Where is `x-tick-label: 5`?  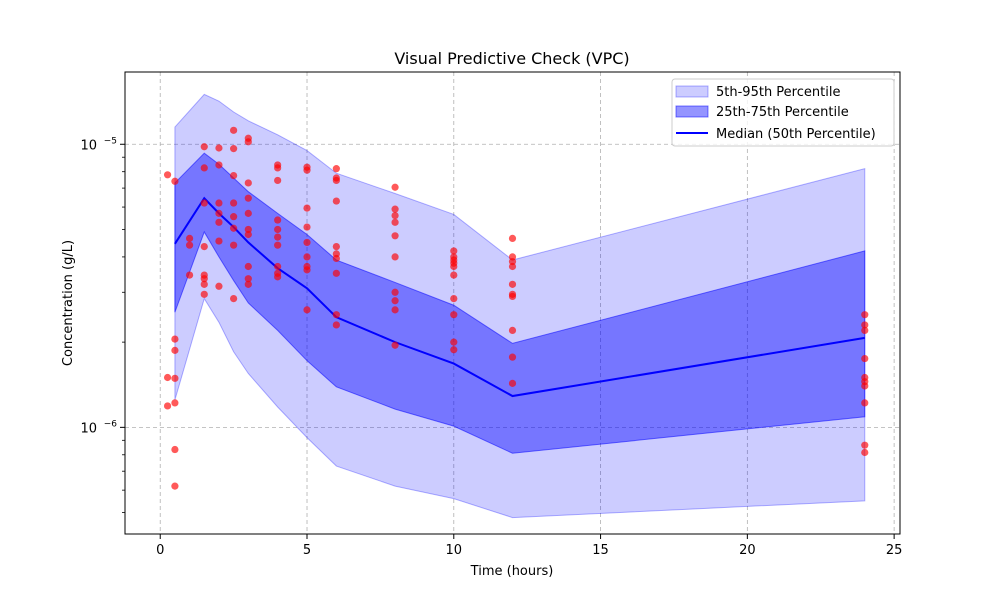 x-tick-label: 5 is located at coordinates (307, 550).